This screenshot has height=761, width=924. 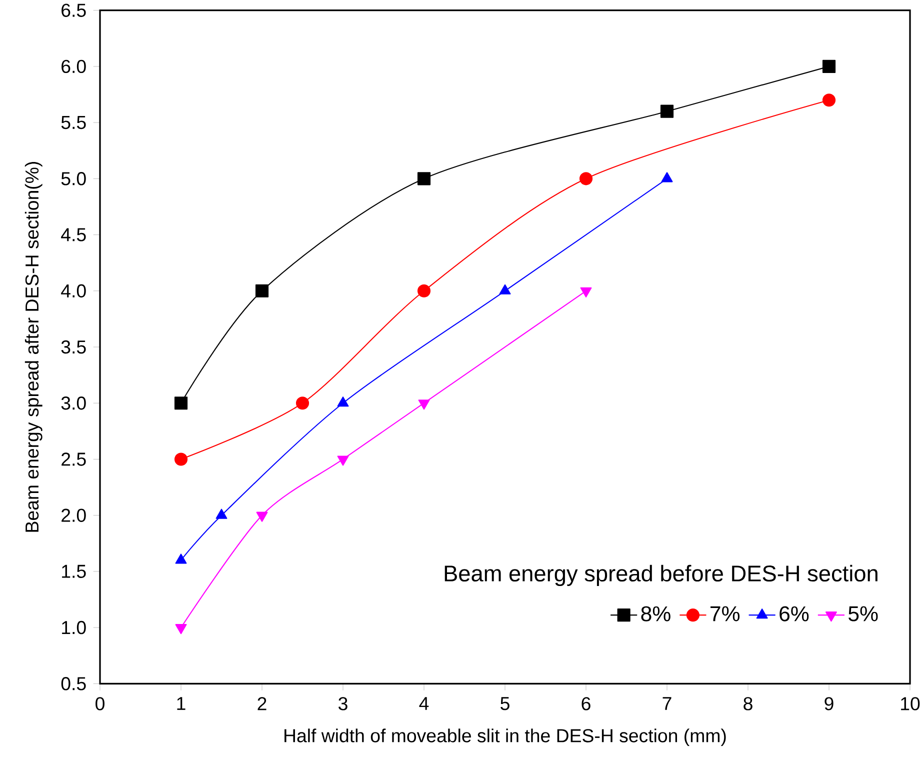 I want to click on x-tick-label: 0, so click(x=100, y=703).